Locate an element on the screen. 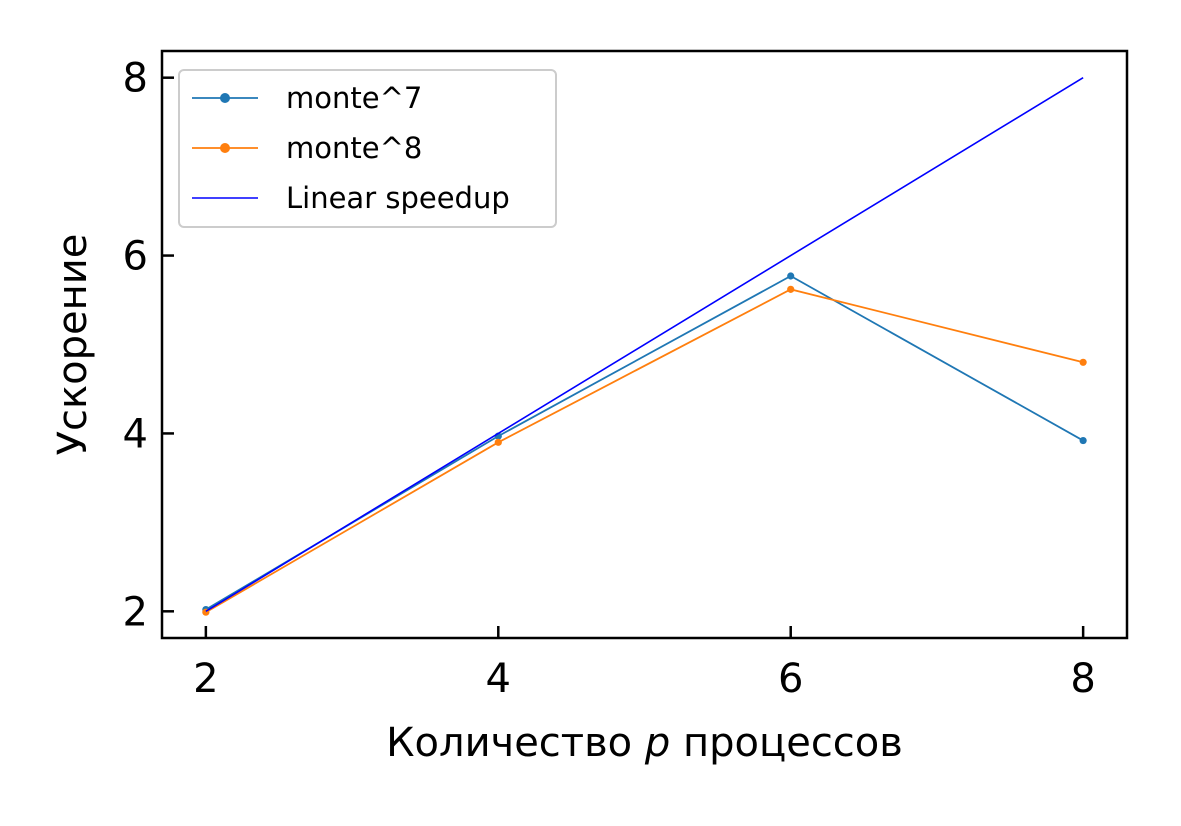  y-tick-label: 2 is located at coordinates (135, 612).